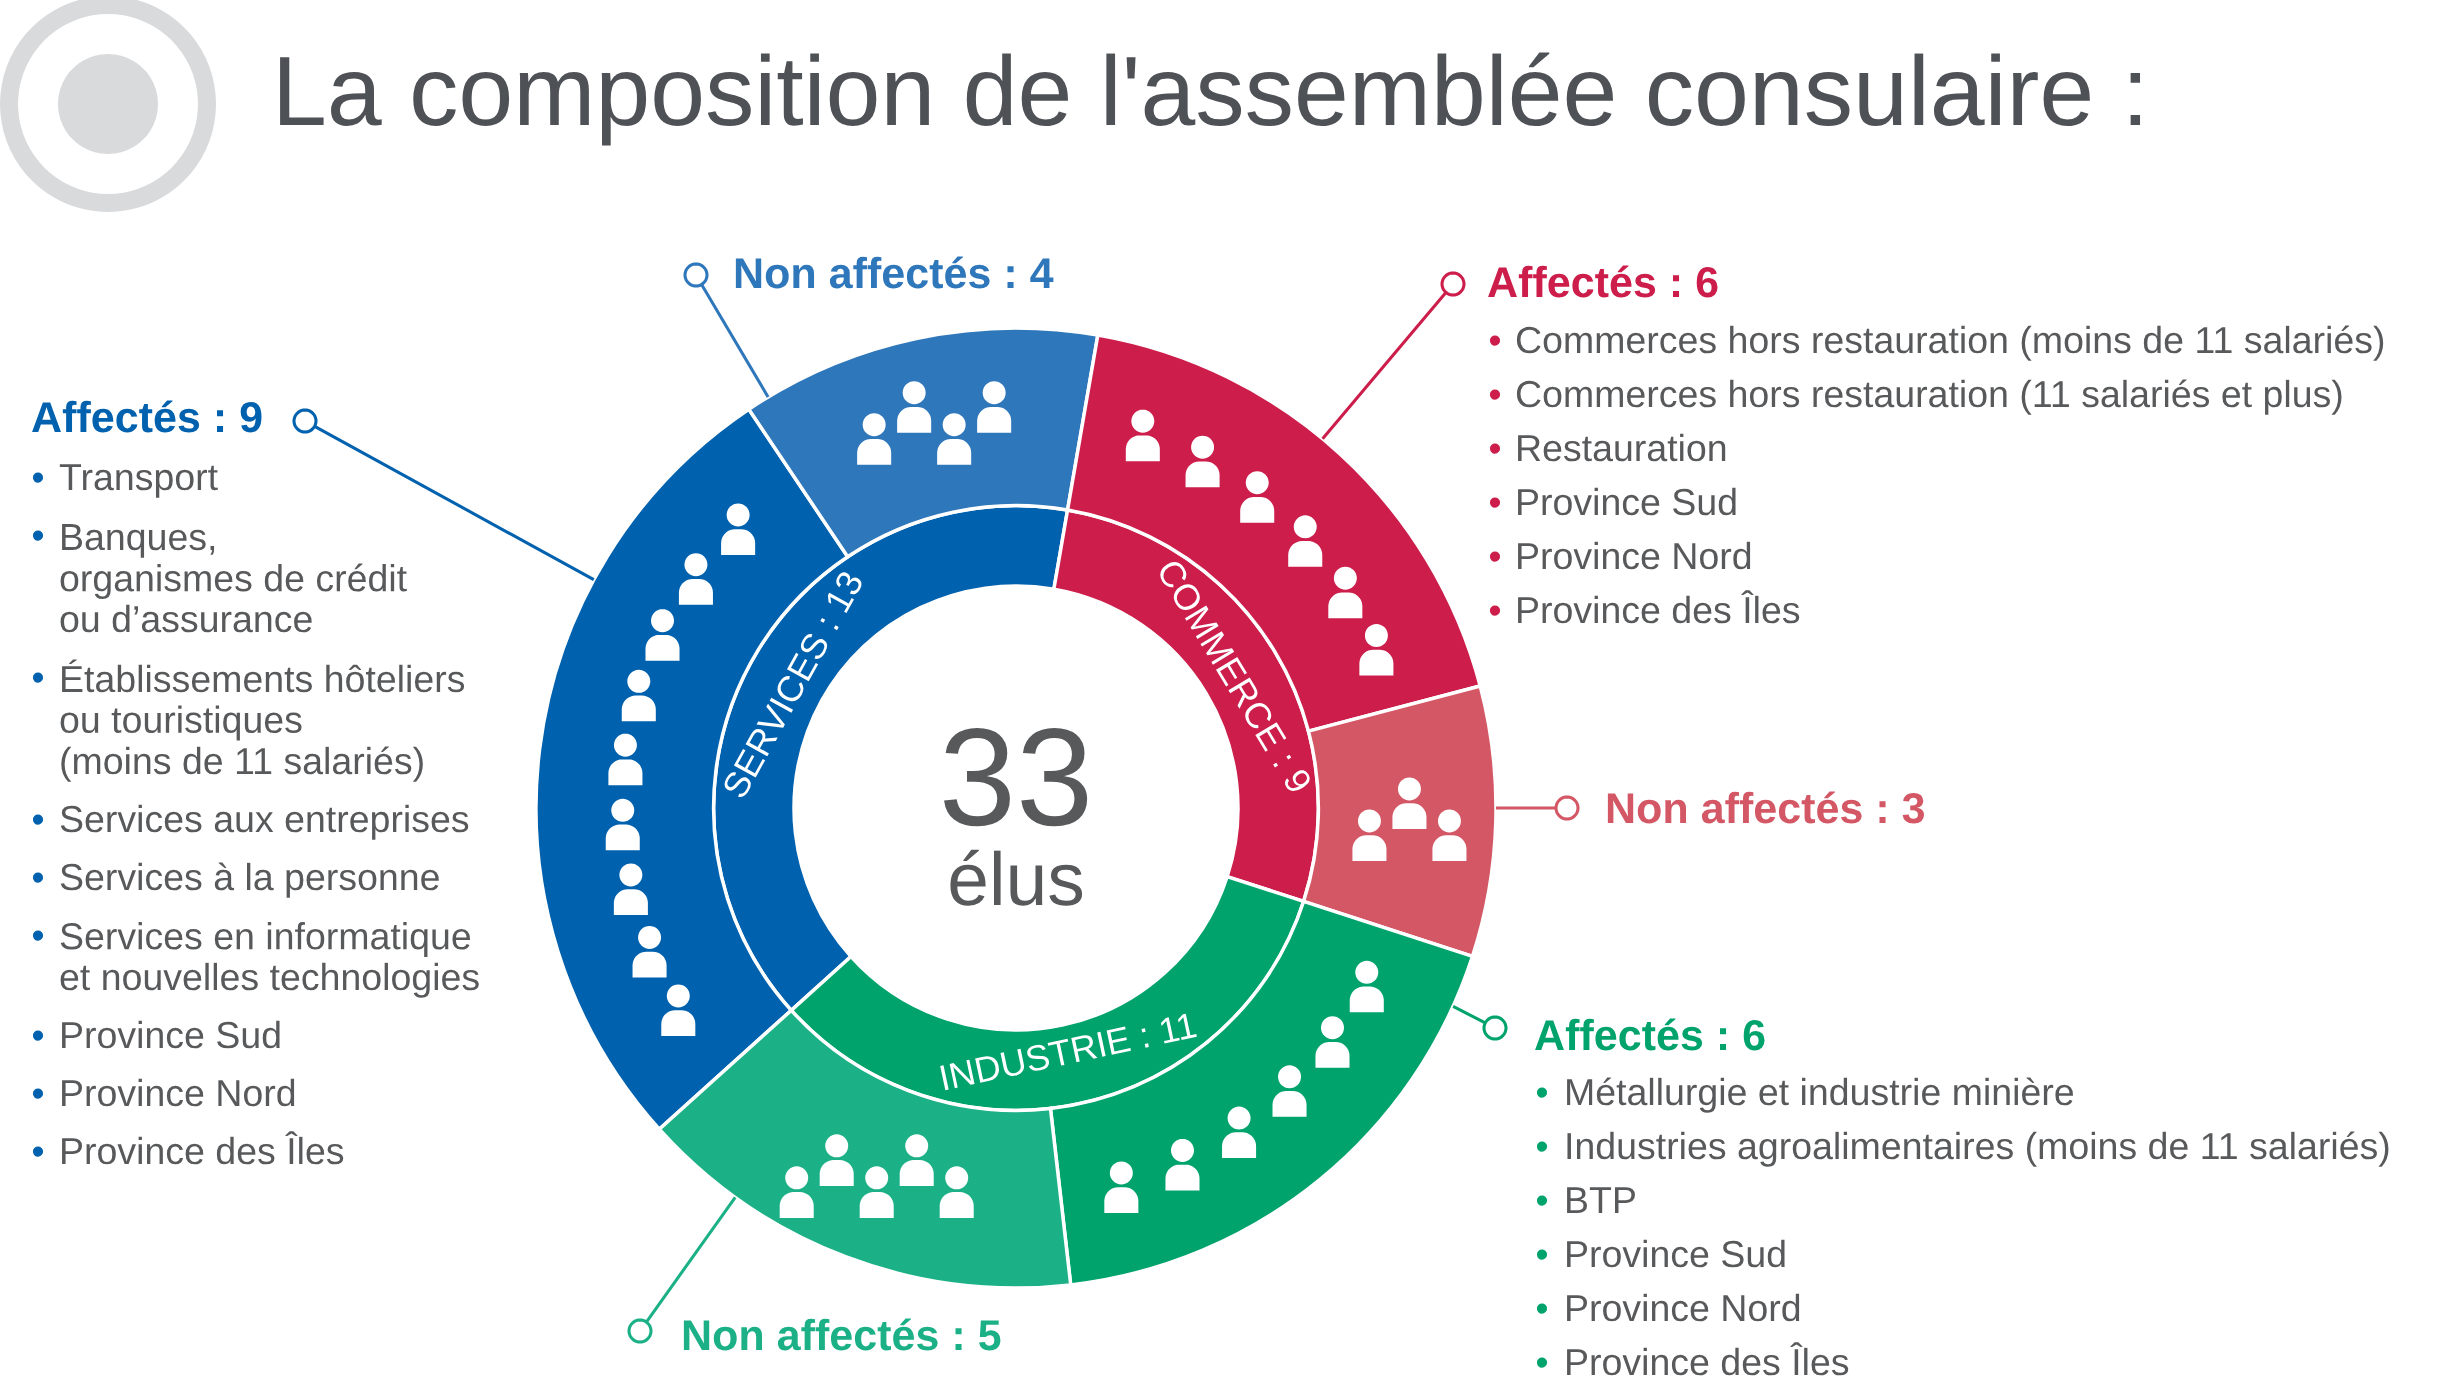  I want to click on text: • Restauration, so click(1607, 447).